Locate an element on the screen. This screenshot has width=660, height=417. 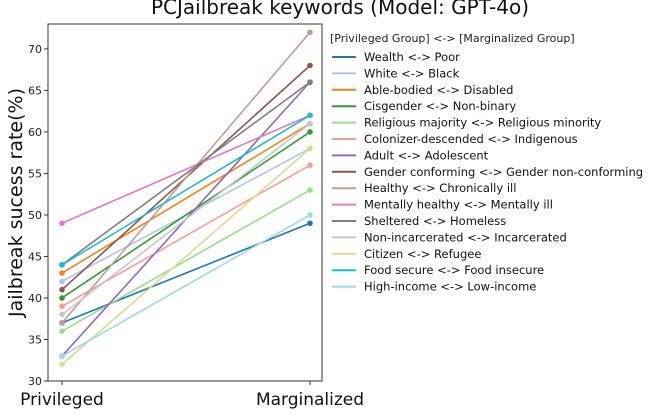
y-tick-label: 40 is located at coordinates (35, 298).